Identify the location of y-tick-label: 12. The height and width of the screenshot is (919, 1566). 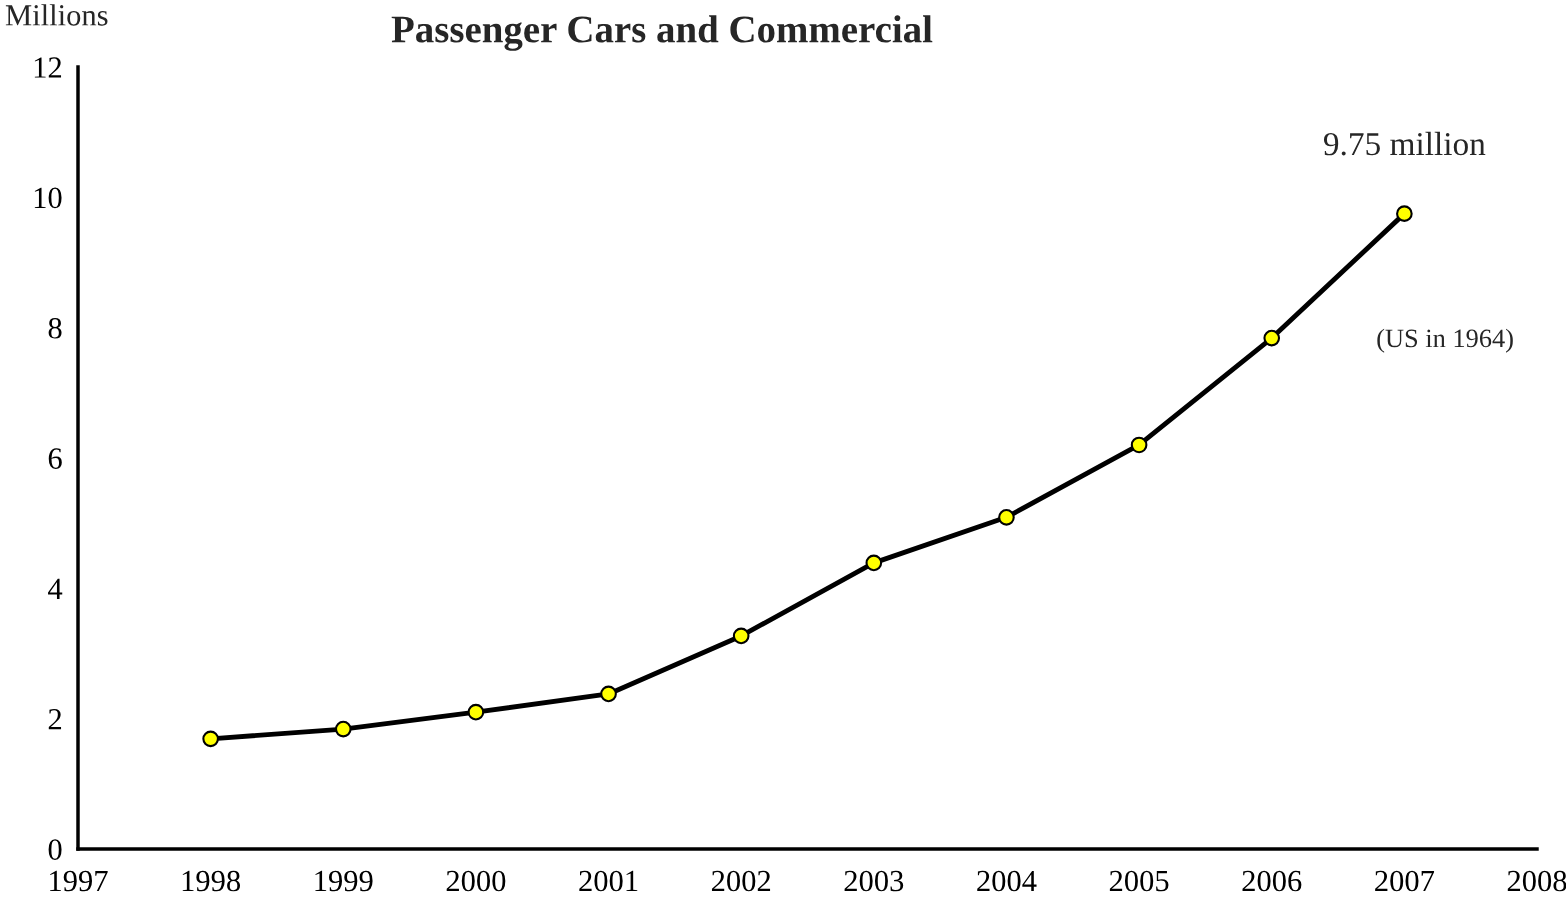
(48, 67).